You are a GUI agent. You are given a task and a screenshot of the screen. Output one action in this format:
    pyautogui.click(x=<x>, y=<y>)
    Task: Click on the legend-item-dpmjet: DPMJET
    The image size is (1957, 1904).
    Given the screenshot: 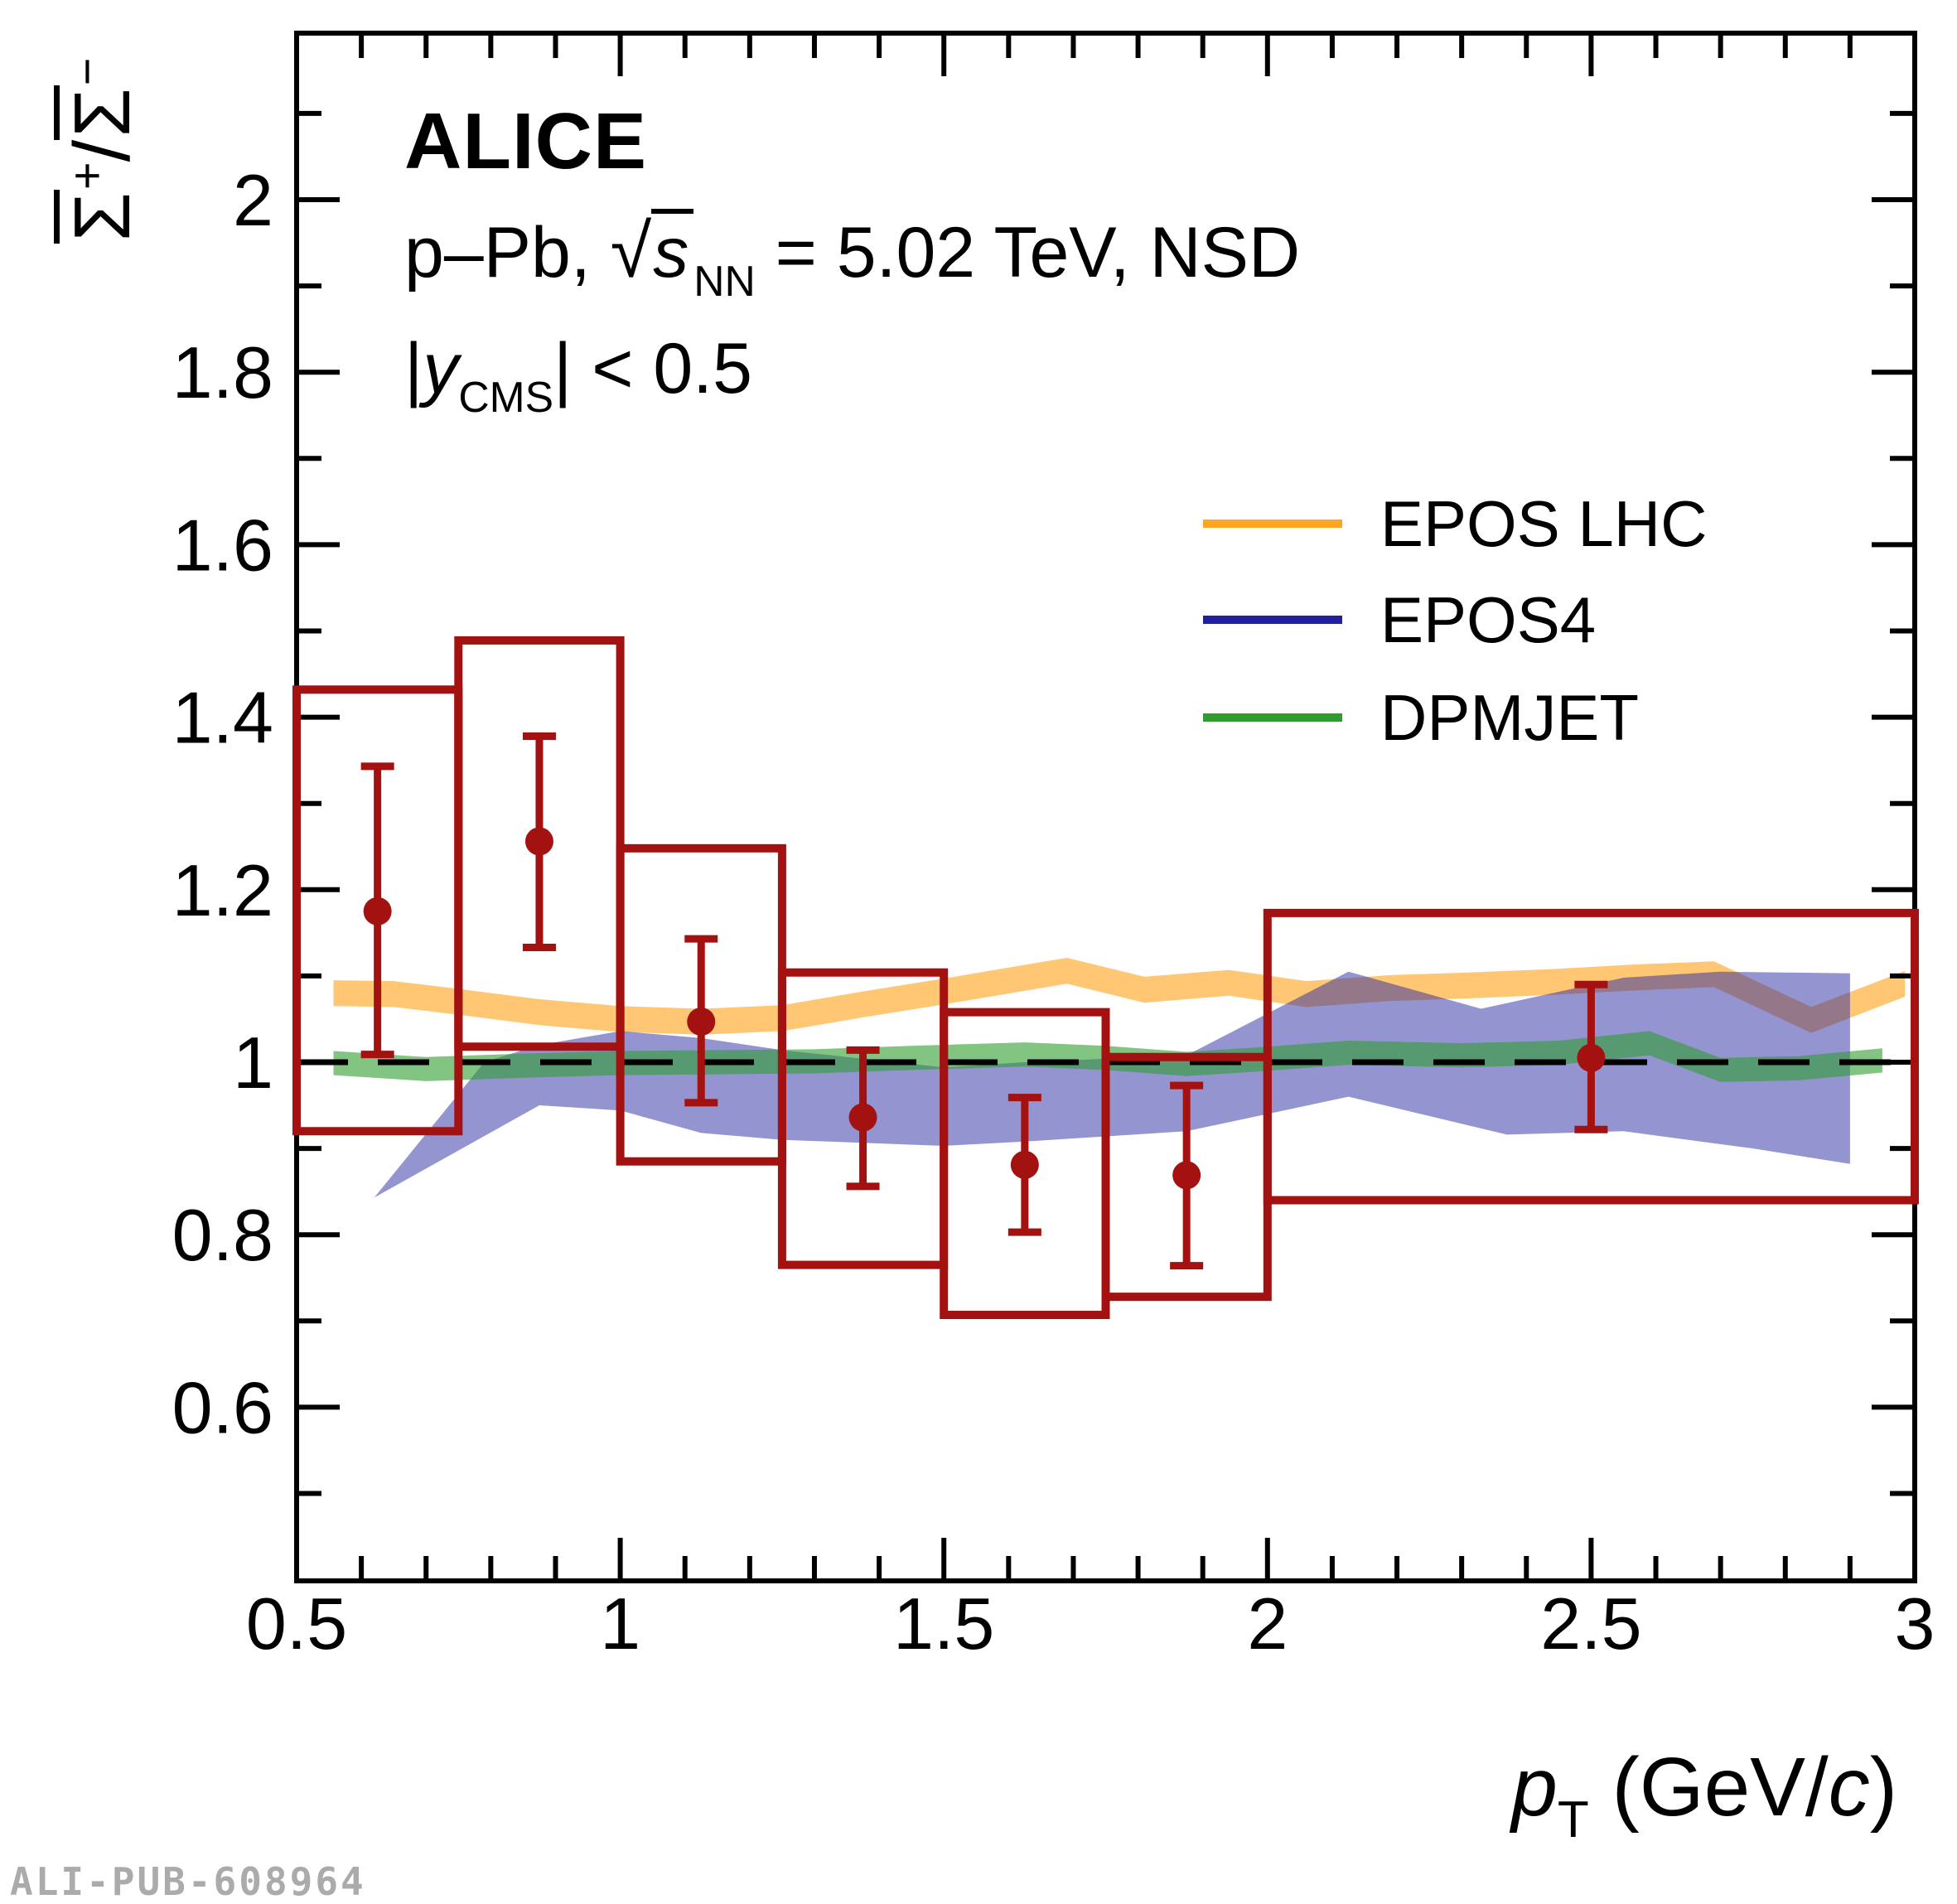 What is the action you would take?
    pyautogui.click(x=1421, y=717)
    